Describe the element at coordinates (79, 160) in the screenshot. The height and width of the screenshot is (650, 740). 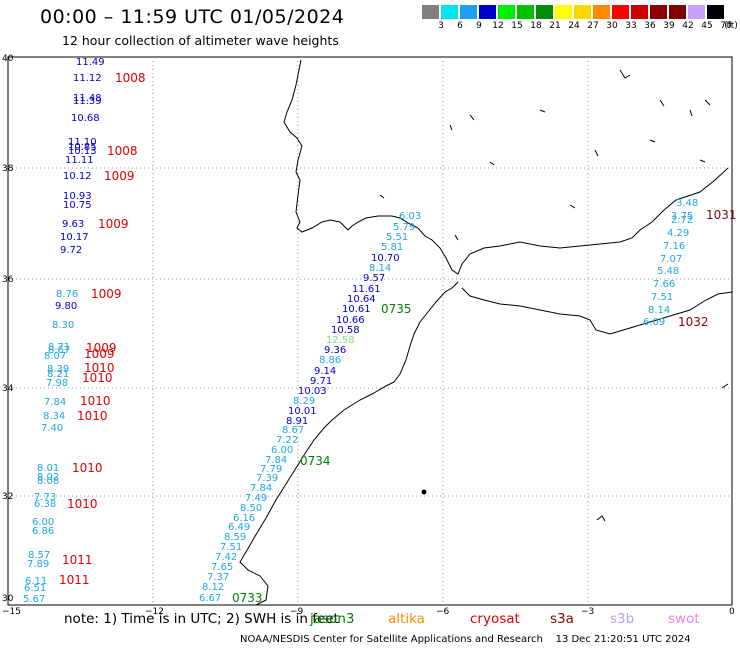
I see `wave-height-label: 11.11` at that location.